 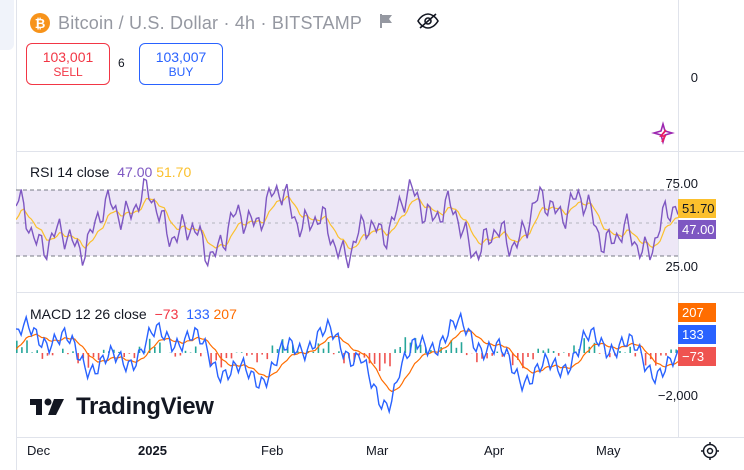 I want to click on time-axis-label-mar: Mar, so click(x=377, y=450).